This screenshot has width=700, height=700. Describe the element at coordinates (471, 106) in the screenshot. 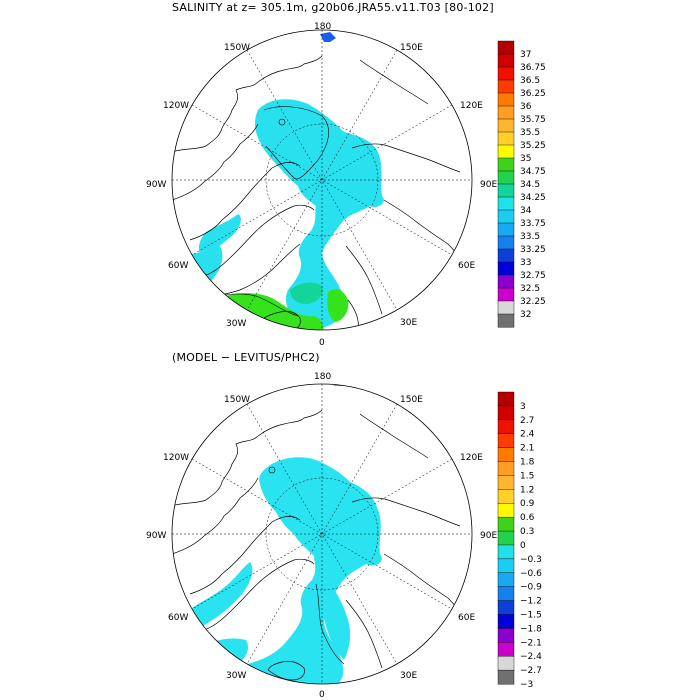

I see `top-lon-label-120e: 120E` at that location.